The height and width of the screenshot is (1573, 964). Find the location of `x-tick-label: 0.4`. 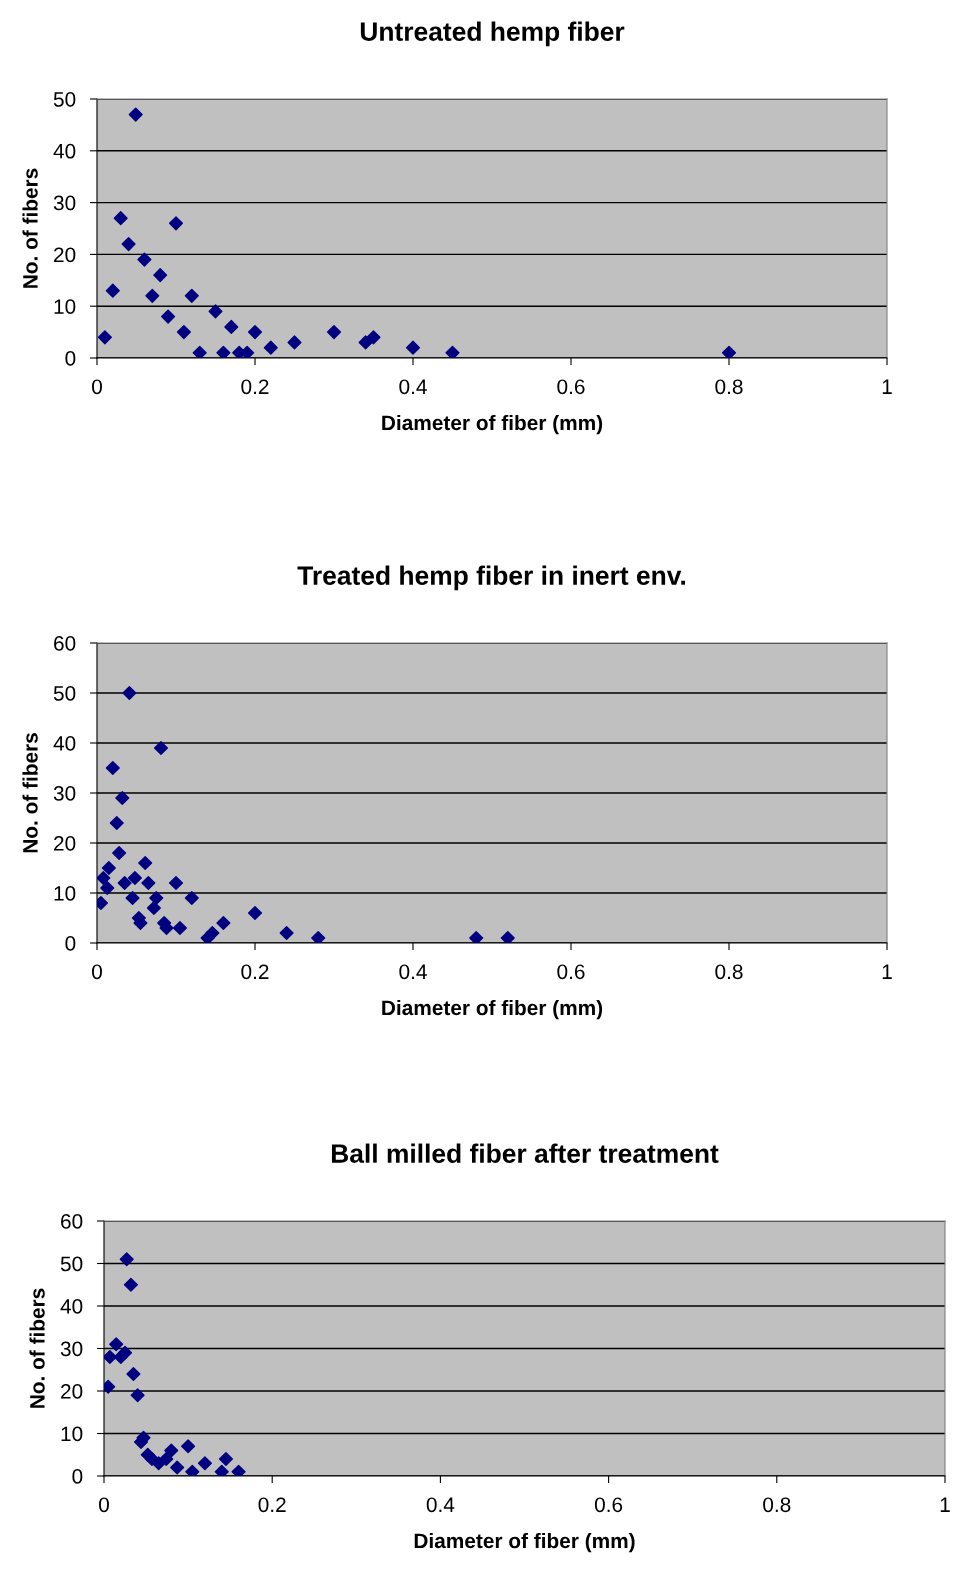

x-tick-label: 0.4 is located at coordinates (413, 972).